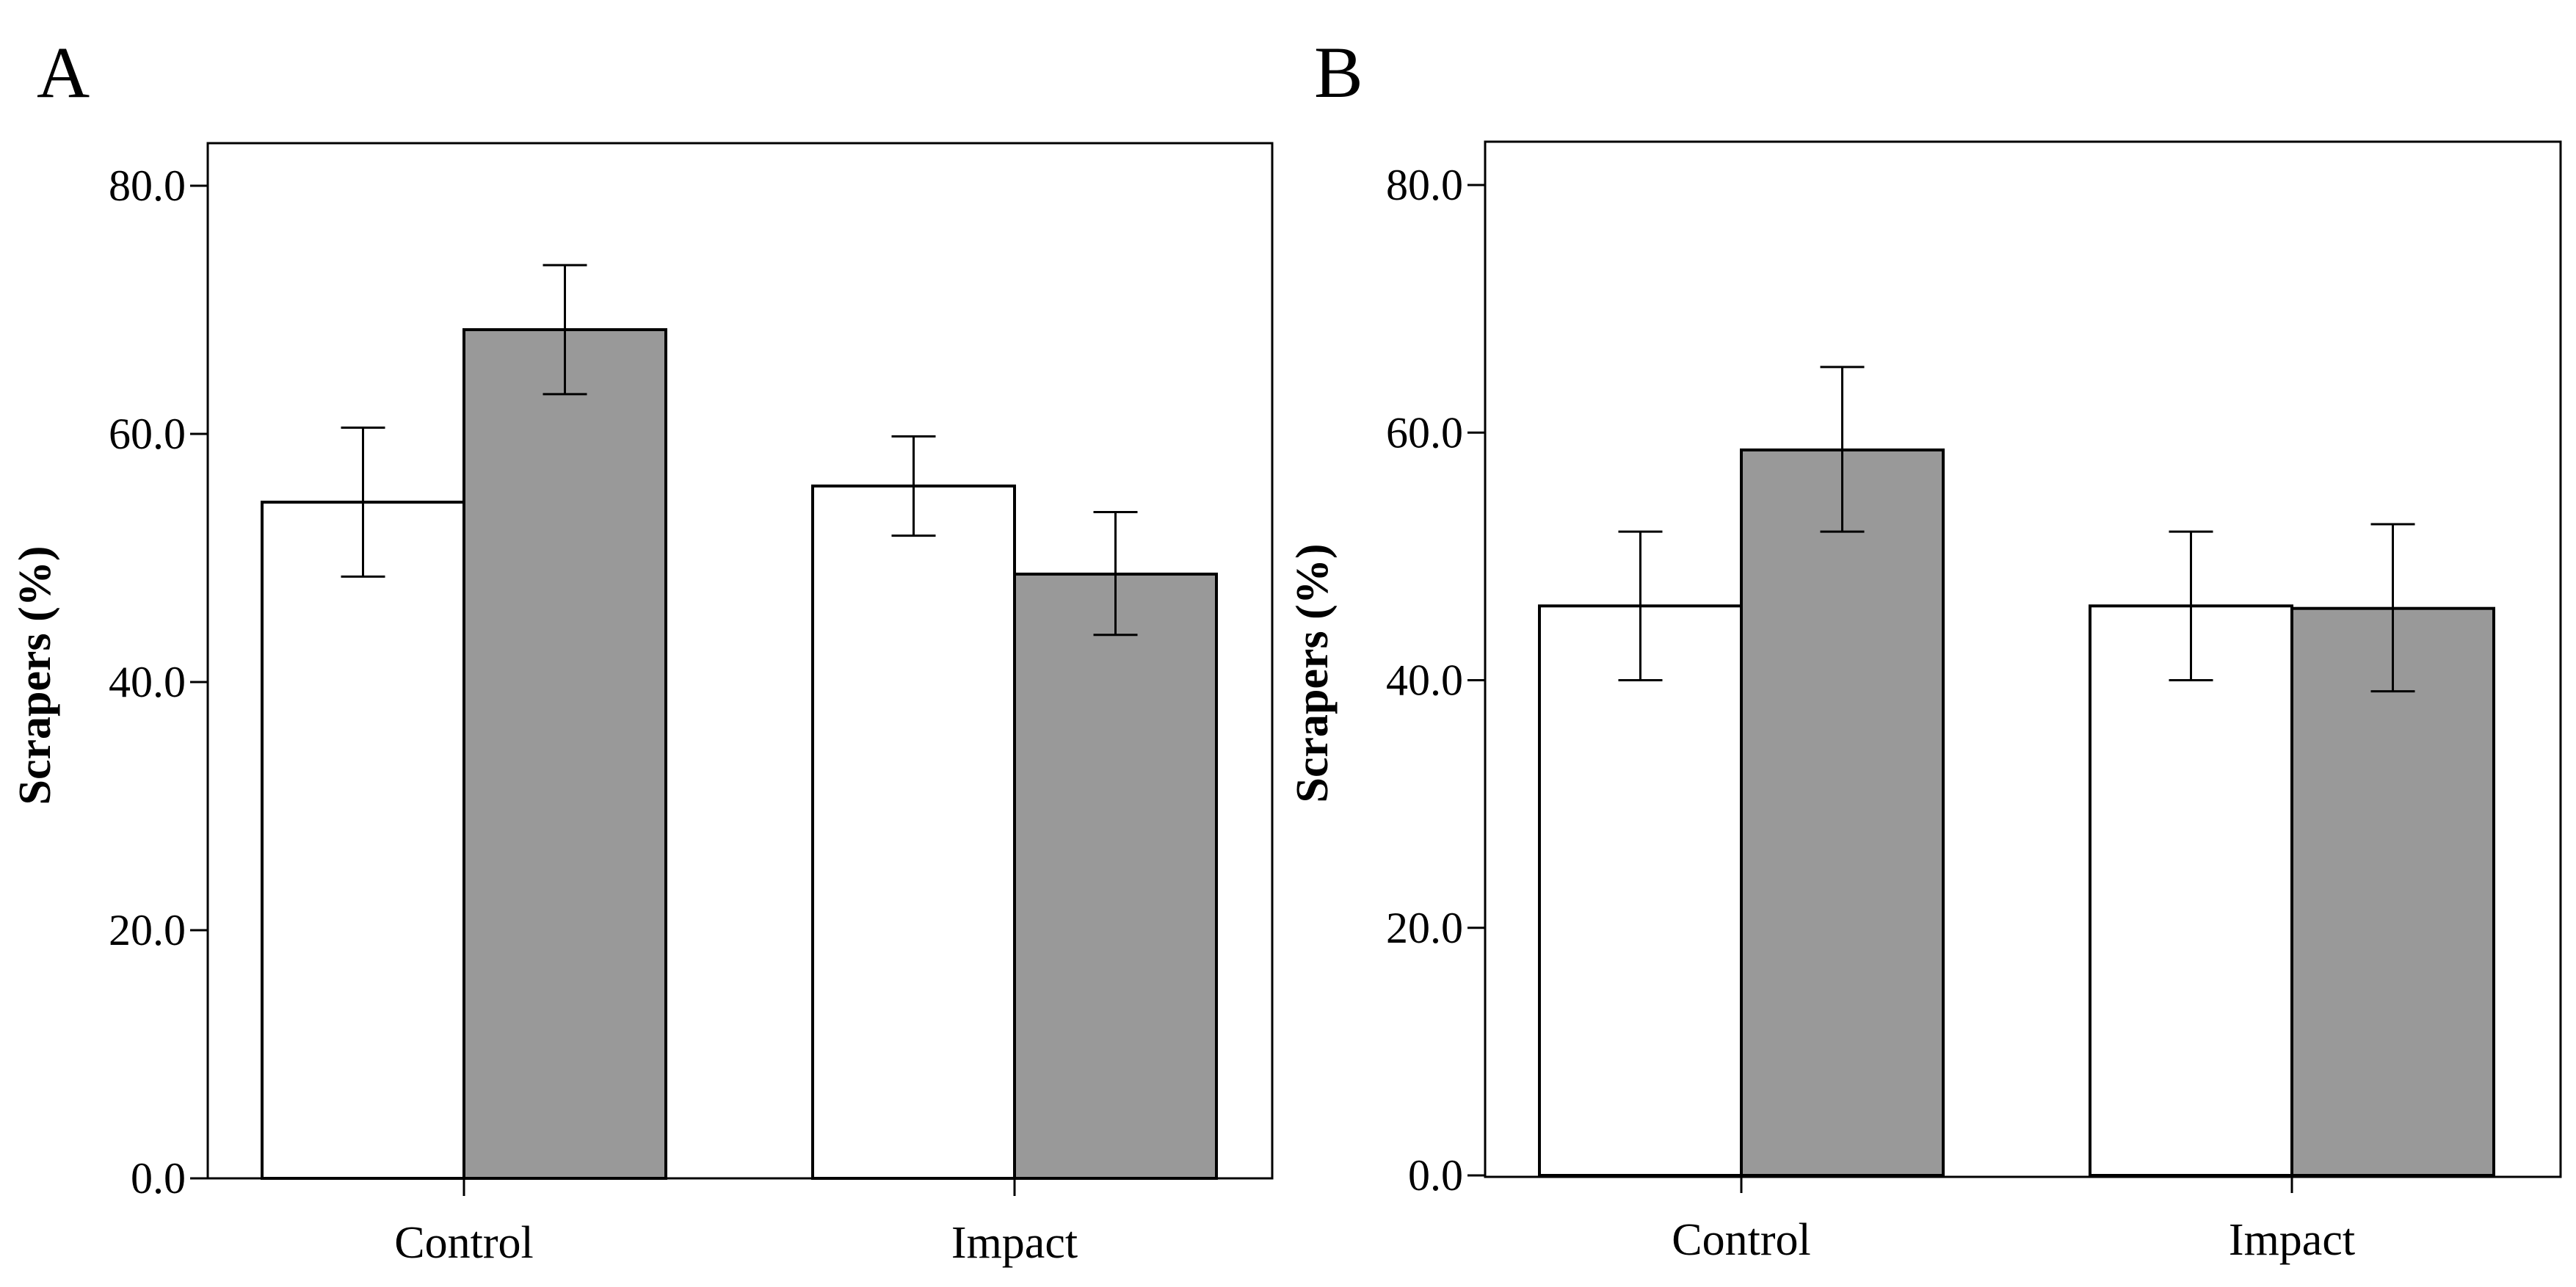 The width and height of the screenshot is (2576, 1287). What do you see at coordinates (63, 72) in the screenshot?
I see `panel-letter: A` at bounding box center [63, 72].